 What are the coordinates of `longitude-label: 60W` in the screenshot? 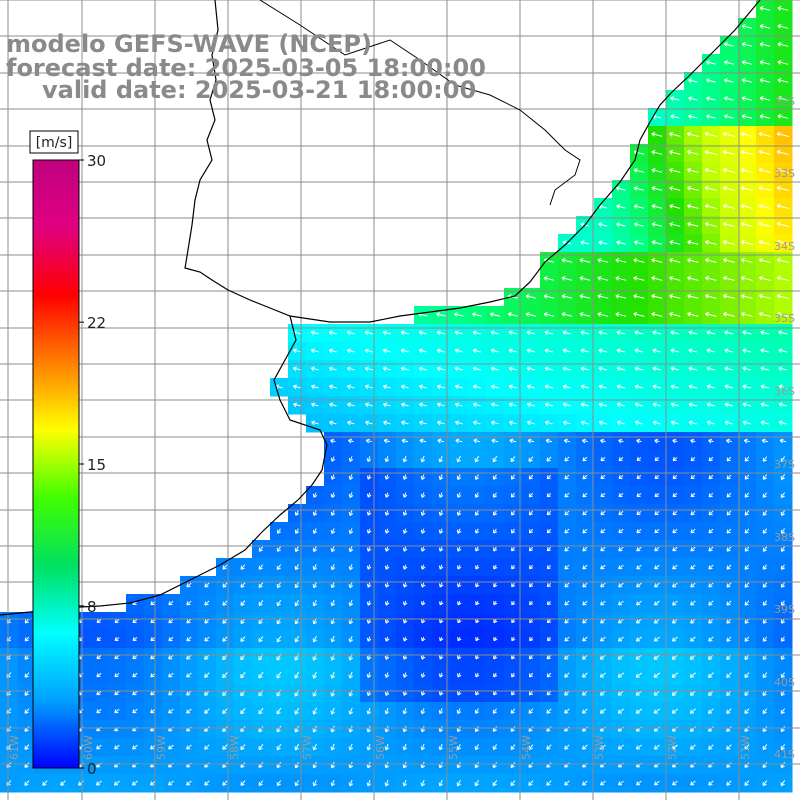 It's located at (88, 747).